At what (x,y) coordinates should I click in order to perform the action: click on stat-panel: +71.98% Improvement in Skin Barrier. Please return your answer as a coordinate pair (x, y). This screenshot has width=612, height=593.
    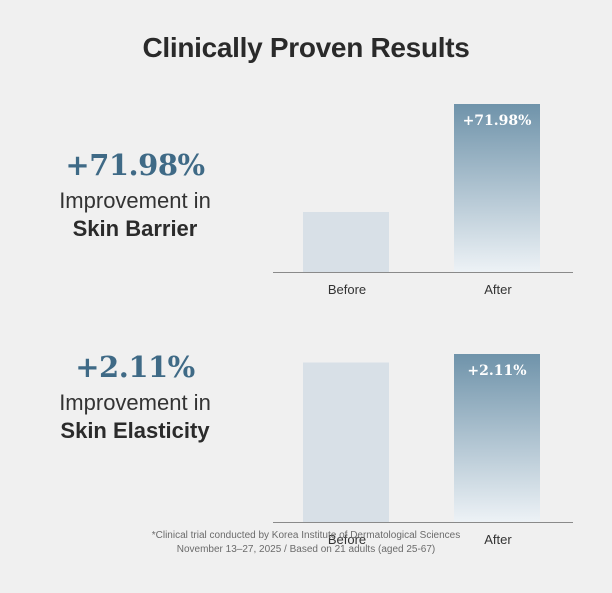
    Looking at the image, I should click on (135, 195).